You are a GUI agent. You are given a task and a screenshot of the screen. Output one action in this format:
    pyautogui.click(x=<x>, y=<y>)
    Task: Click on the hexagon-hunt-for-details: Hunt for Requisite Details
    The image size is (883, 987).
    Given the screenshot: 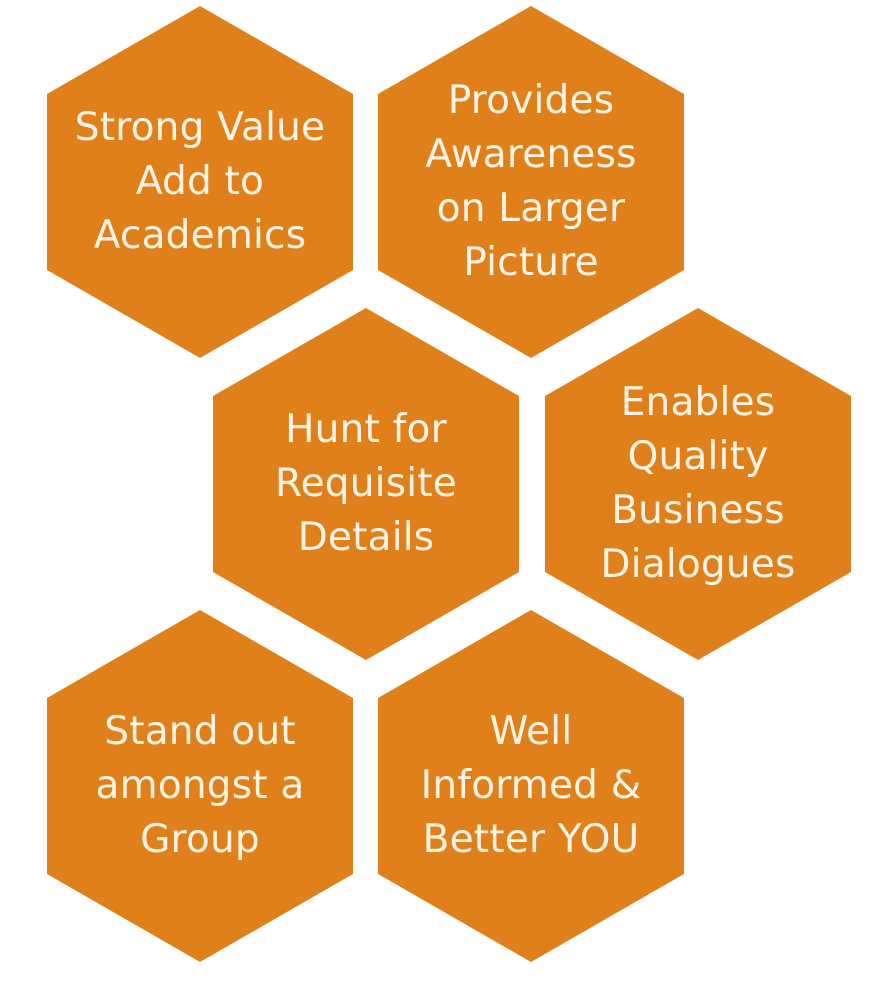 What is the action you would take?
    pyautogui.click(x=366, y=484)
    